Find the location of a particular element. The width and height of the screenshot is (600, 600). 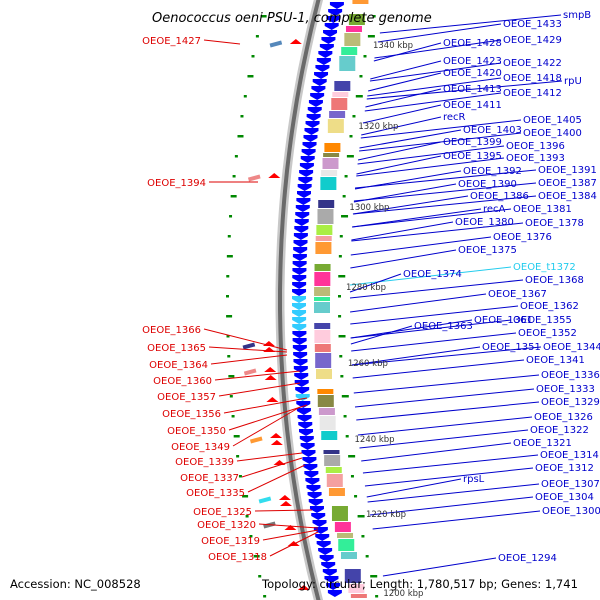

forward-gene-label: OEOE_1433 is located at coordinates (532, 24).